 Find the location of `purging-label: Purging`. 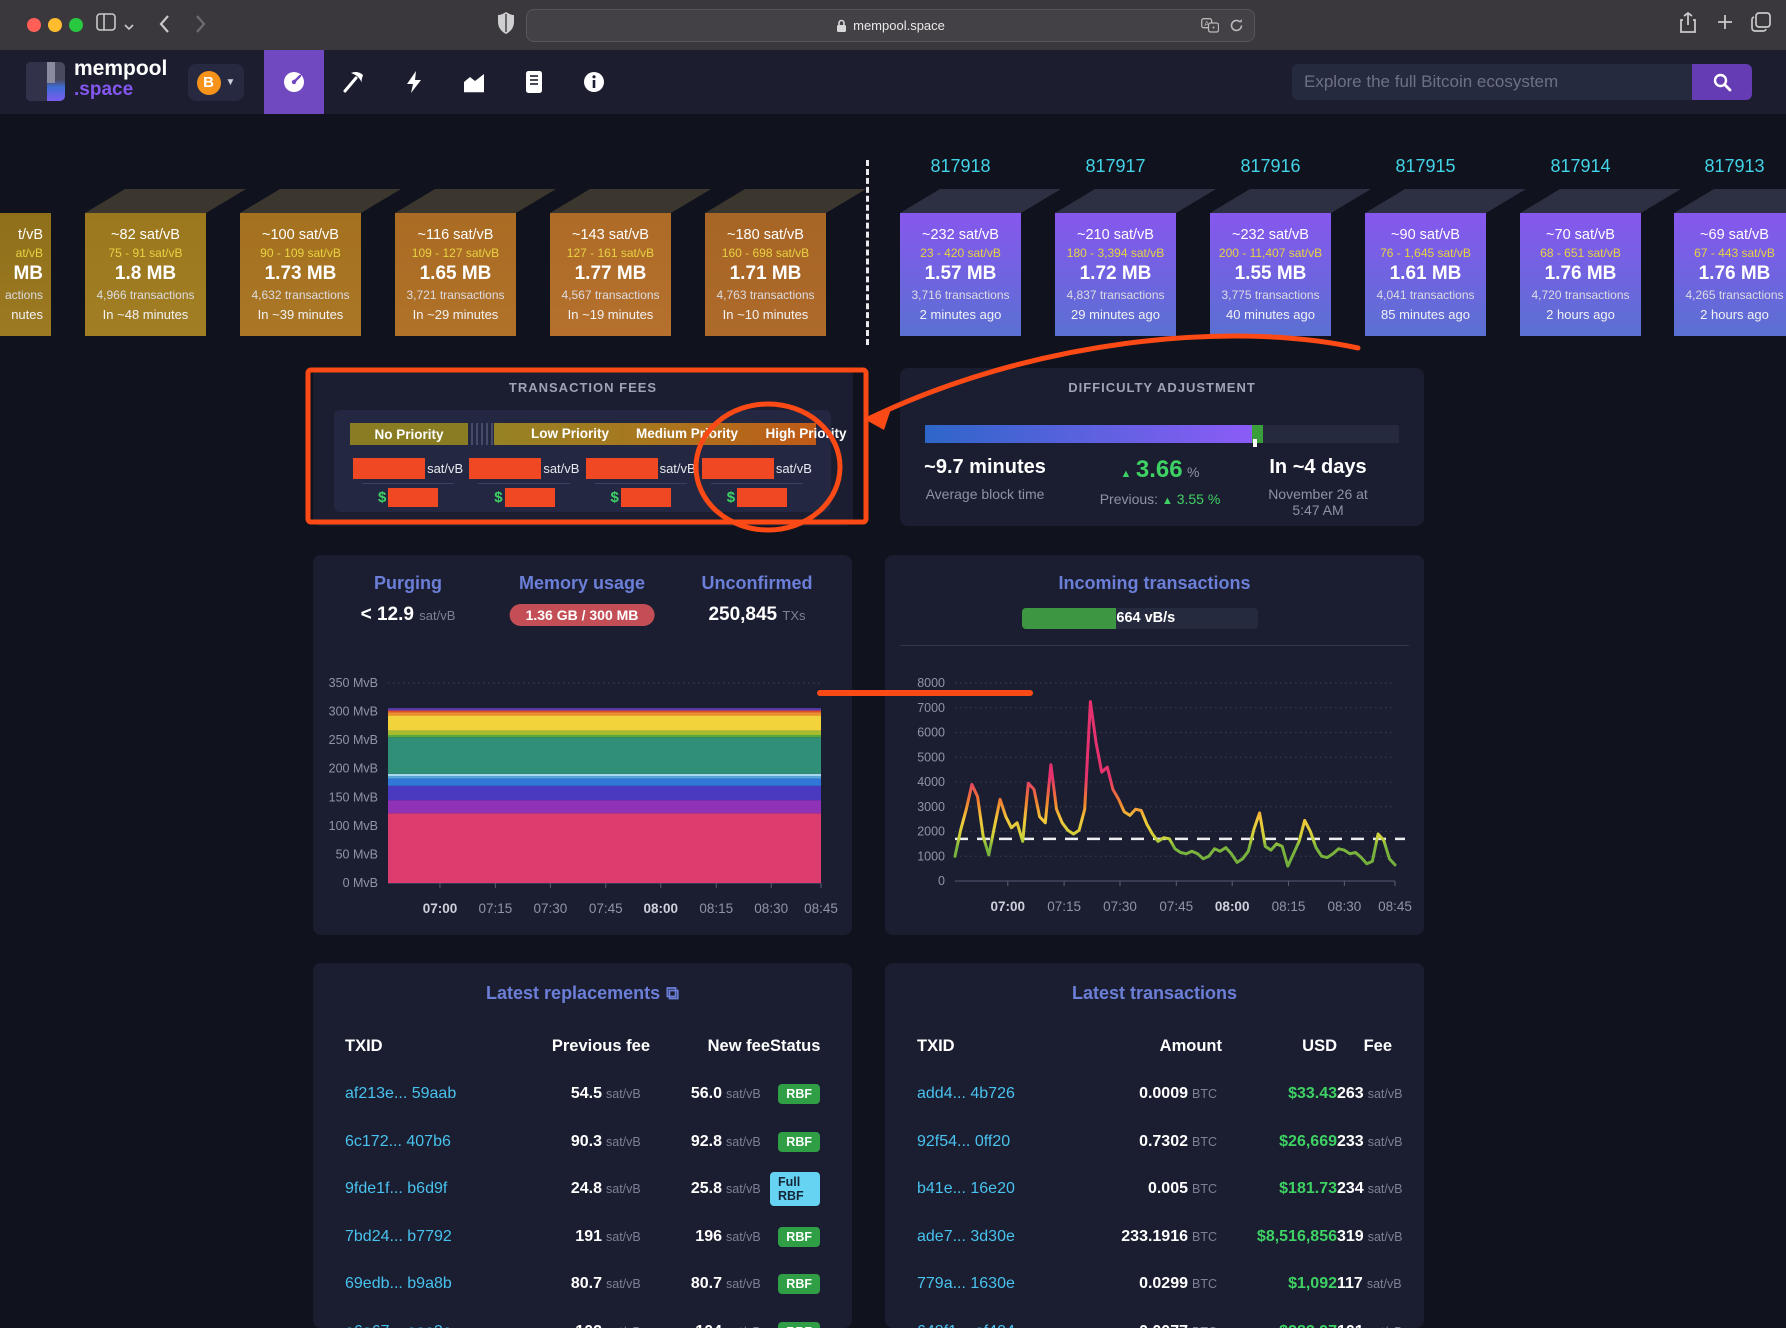

purging-label: Purging is located at coordinates (407, 583).